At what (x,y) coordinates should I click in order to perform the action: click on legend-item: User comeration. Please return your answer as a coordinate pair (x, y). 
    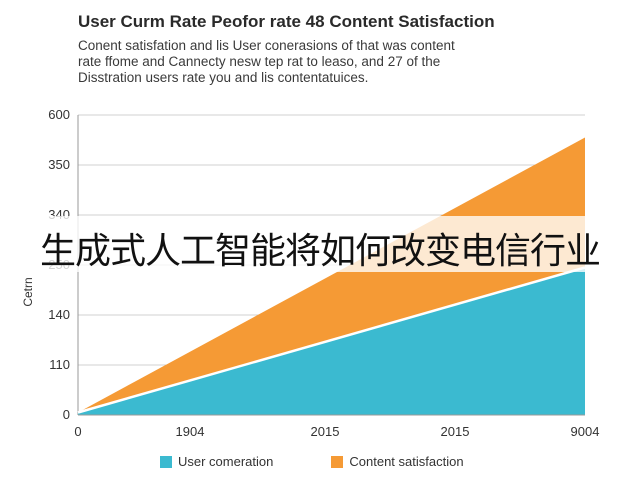
    Looking at the image, I should click on (216, 461).